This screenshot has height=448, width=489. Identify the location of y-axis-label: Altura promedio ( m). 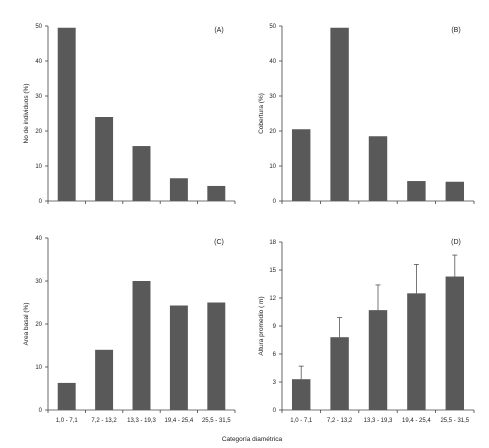
(261, 325).